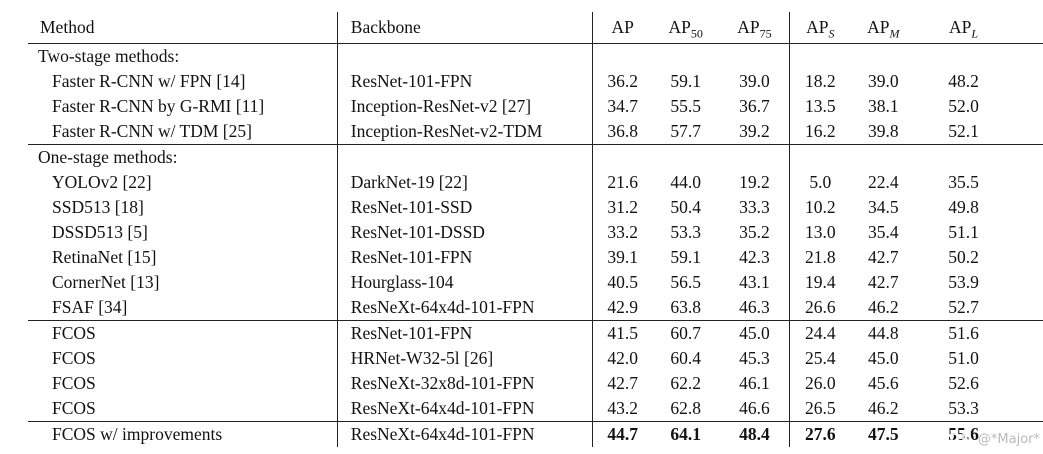 The image size is (1043, 454). What do you see at coordinates (686, 207) in the screenshot?
I see `metric-cell-ap50: 50.4` at bounding box center [686, 207].